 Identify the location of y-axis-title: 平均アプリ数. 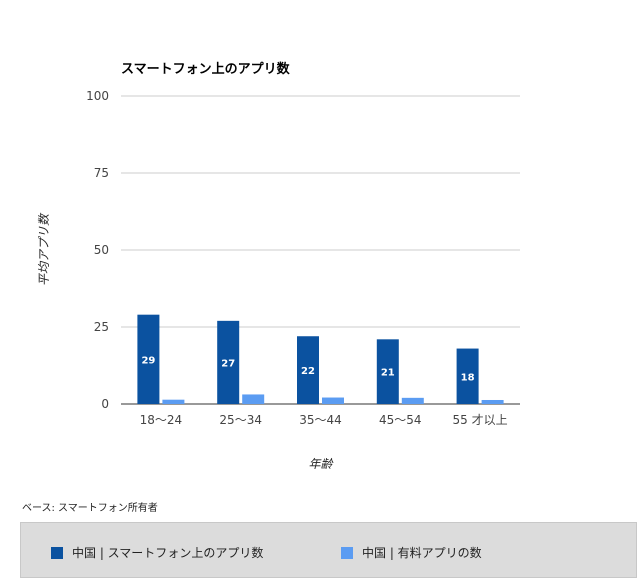
(44, 249).